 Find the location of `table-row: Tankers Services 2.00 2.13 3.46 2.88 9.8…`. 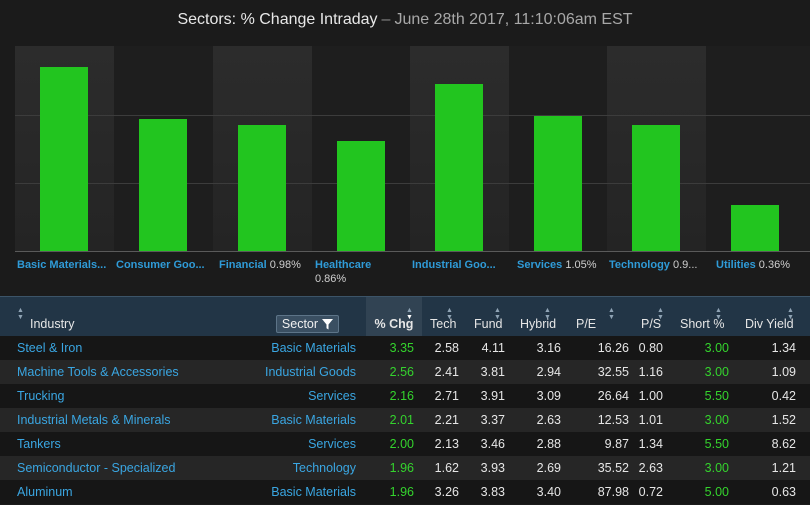

table-row: Tankers Services 2.00 2.13 3.46 2.88 9.8… is located at coordinates (405, 444).